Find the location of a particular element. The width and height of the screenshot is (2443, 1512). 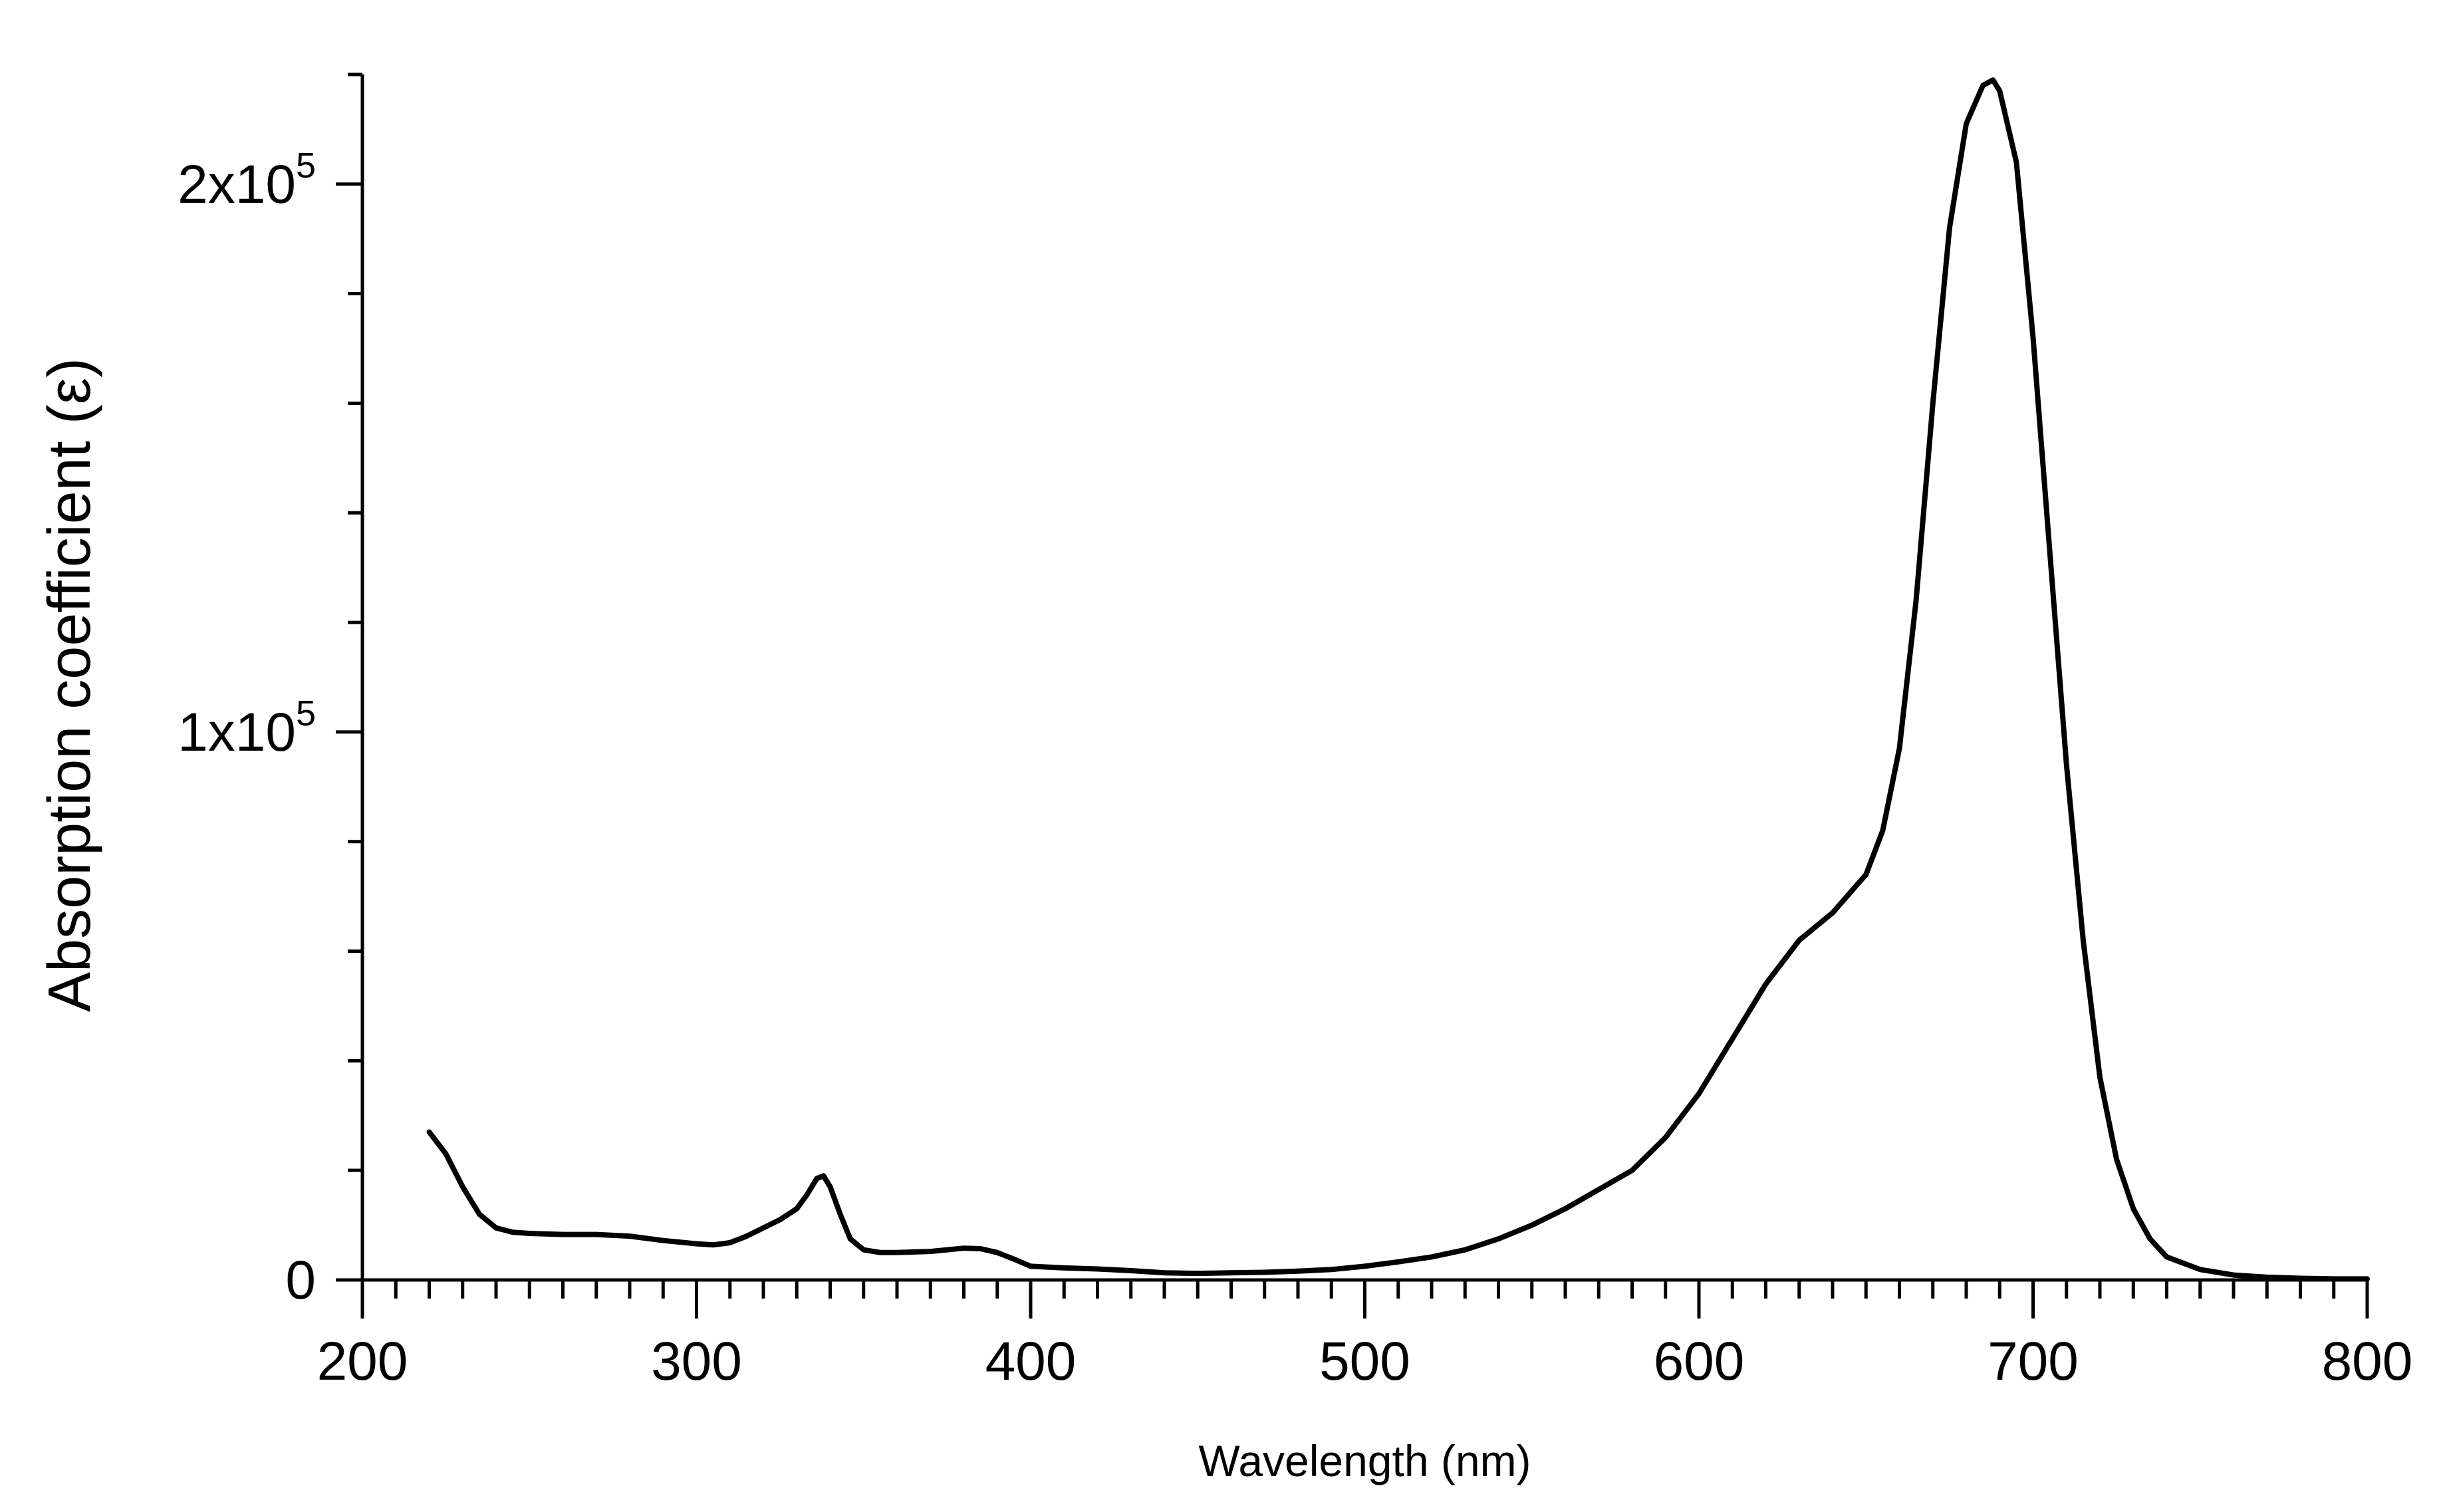

x-axis-tick-labels: 200 300 400 500 600 700 800 is located at coordinates (1365, 1362).